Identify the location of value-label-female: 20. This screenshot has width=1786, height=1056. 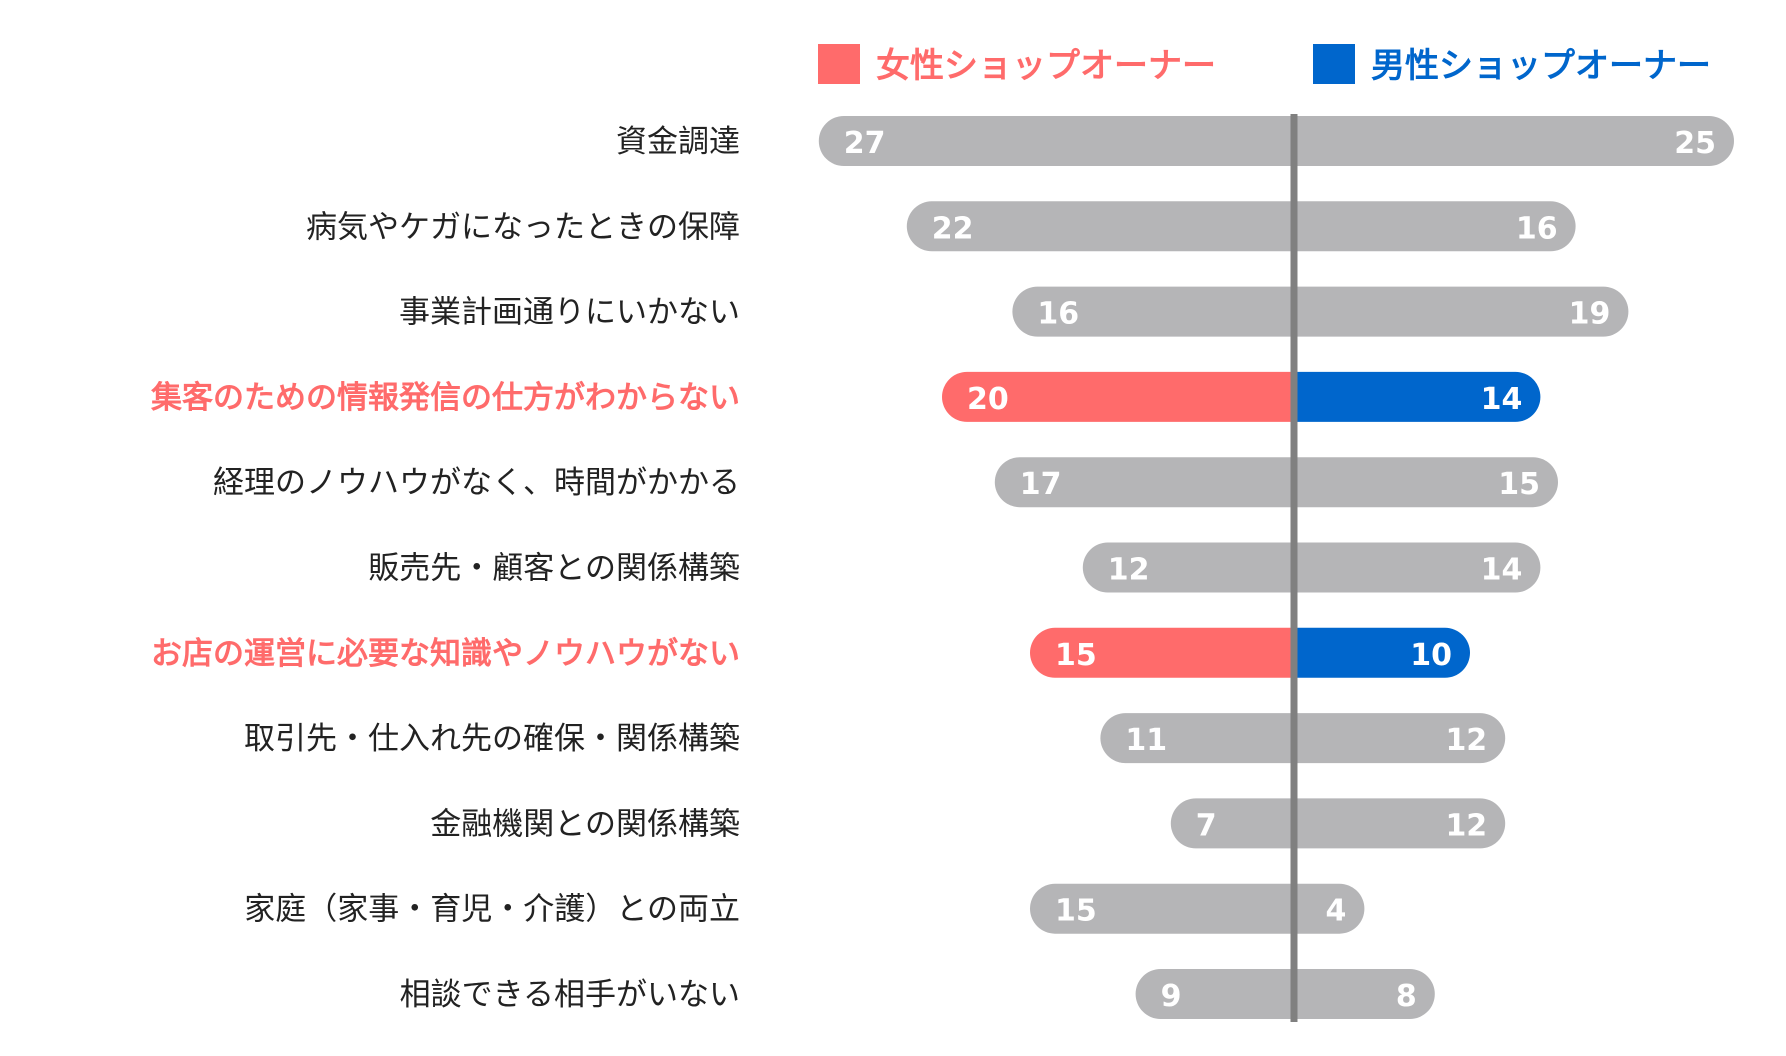
(988, 399).